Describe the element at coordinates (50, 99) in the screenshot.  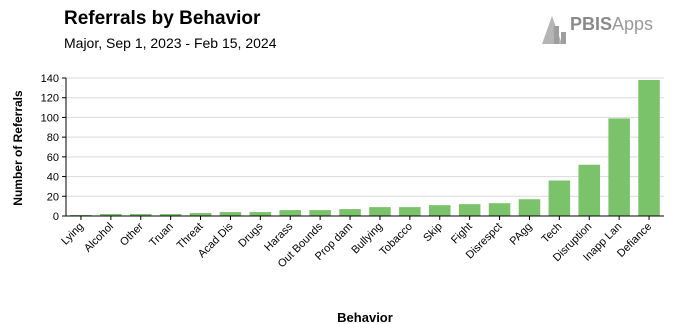
I see `y-tick-label: 120` at that location.